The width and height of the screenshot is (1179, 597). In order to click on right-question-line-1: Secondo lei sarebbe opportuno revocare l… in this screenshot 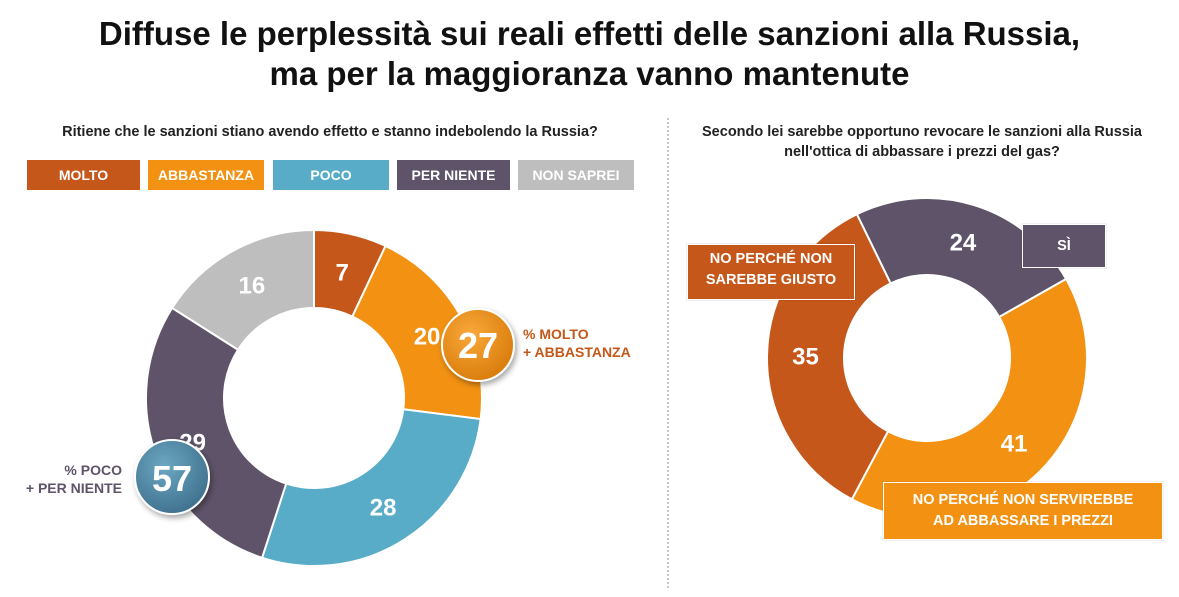, I will do `click(922, 132)`.